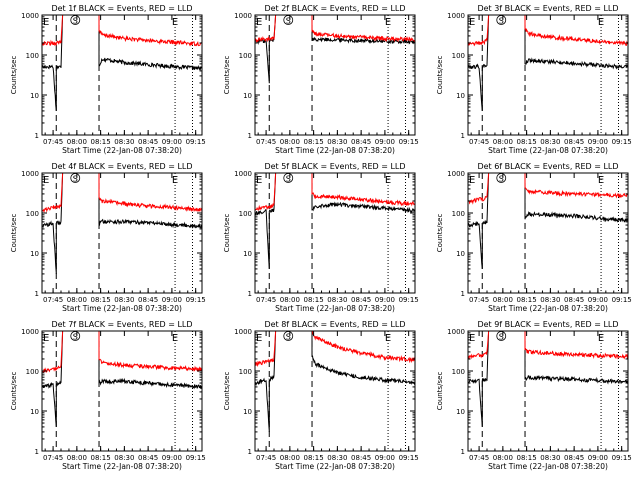 The height and width of the screenshot is (480, 640). Describe the element at coordinates (334, 324) in the screenshot. I see `panel-title: Det 8f BLACK = Events, RED = LLD` at that location.